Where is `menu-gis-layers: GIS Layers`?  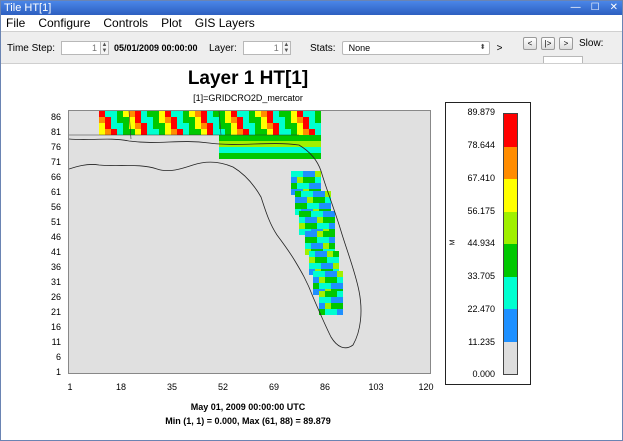 menu-gis-layers: GIS Layers is located at coordinates (224, 23).